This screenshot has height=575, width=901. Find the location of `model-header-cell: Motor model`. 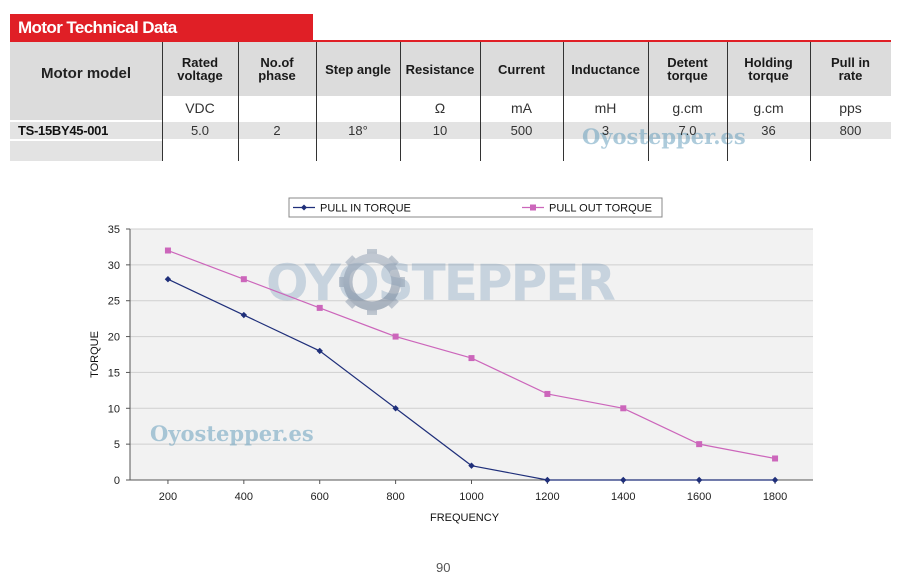

model-header-cell: Motor model is located at coordinates (86, 81).